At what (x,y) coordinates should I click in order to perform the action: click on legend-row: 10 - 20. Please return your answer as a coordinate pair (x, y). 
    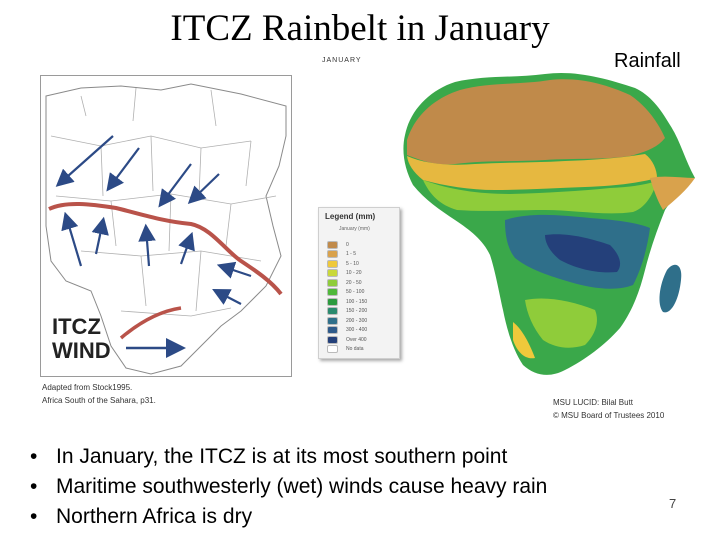
    Looking at the image, I should click on (362, 271).